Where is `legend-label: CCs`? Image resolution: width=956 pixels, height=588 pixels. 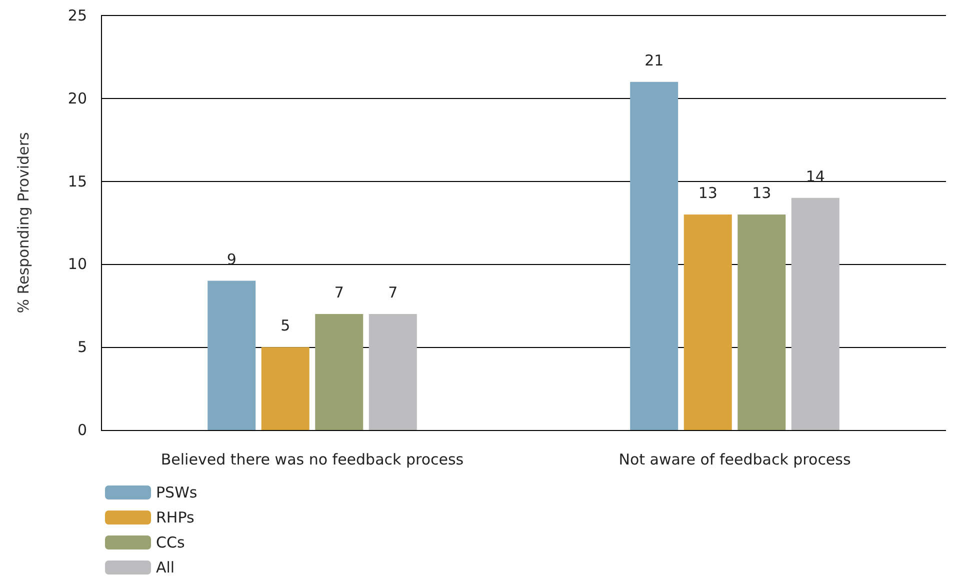 legend-label: CCs is located at coordinates (170, 543).